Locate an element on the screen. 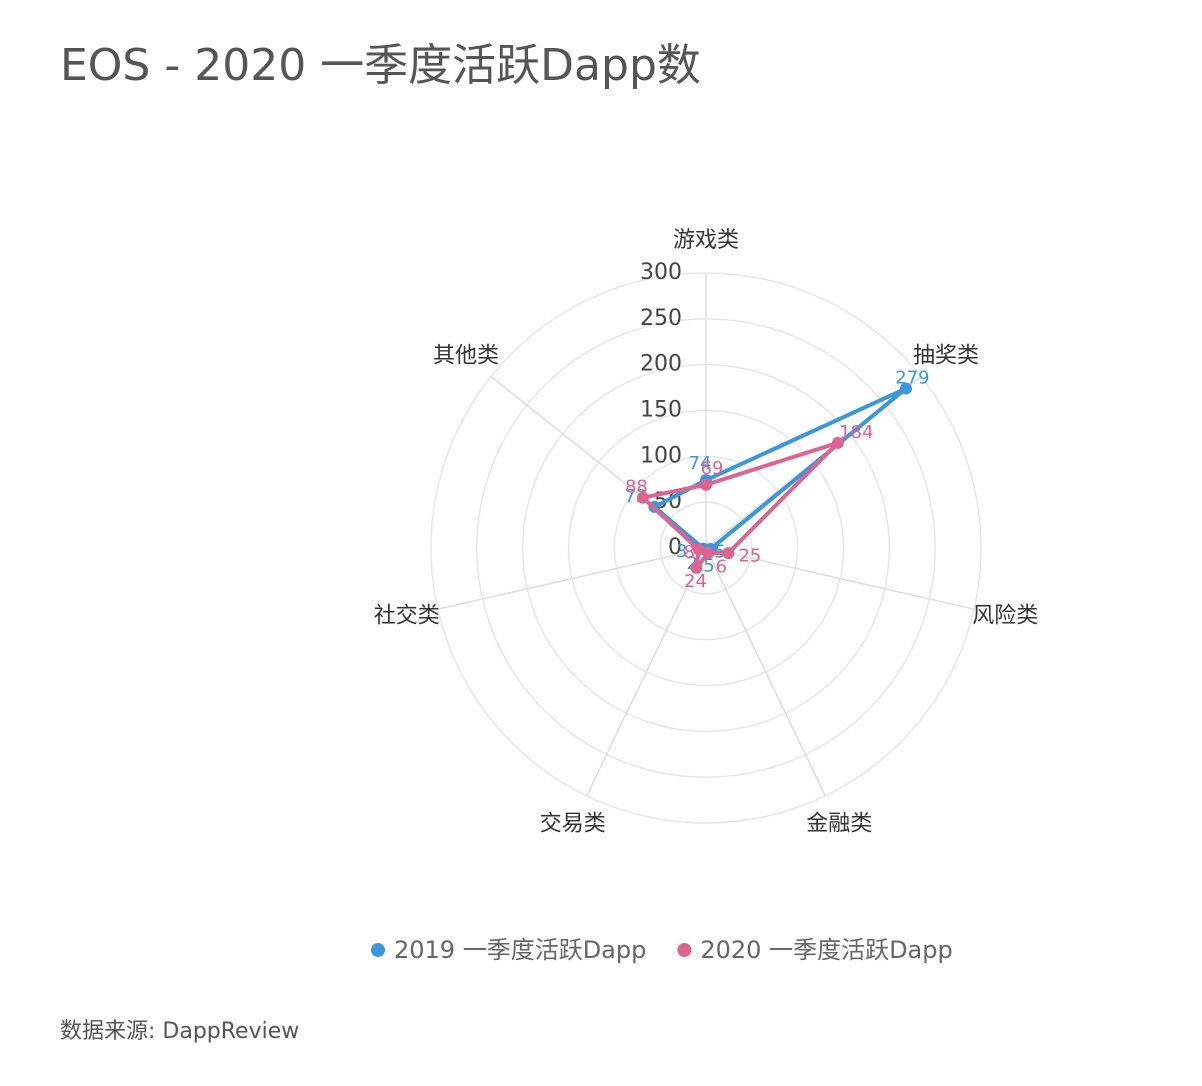 This screenshot has width=1202, height=1086. data-label: 184 is located at coordinates (856, 432).